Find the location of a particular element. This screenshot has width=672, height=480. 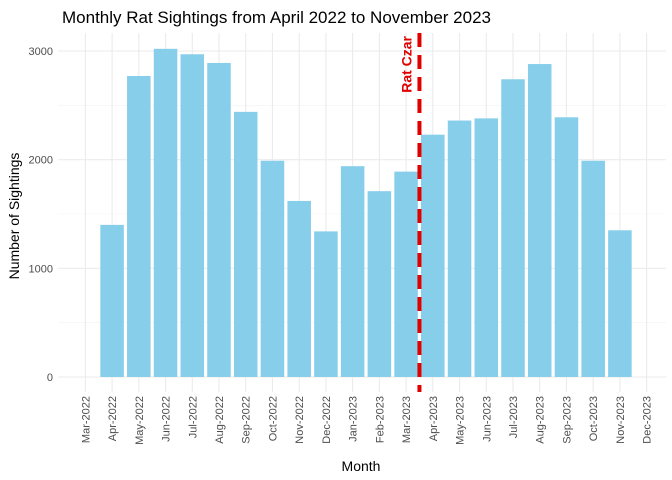

x-tick-label: Aug-2023 is located at coordinates (541, 420).